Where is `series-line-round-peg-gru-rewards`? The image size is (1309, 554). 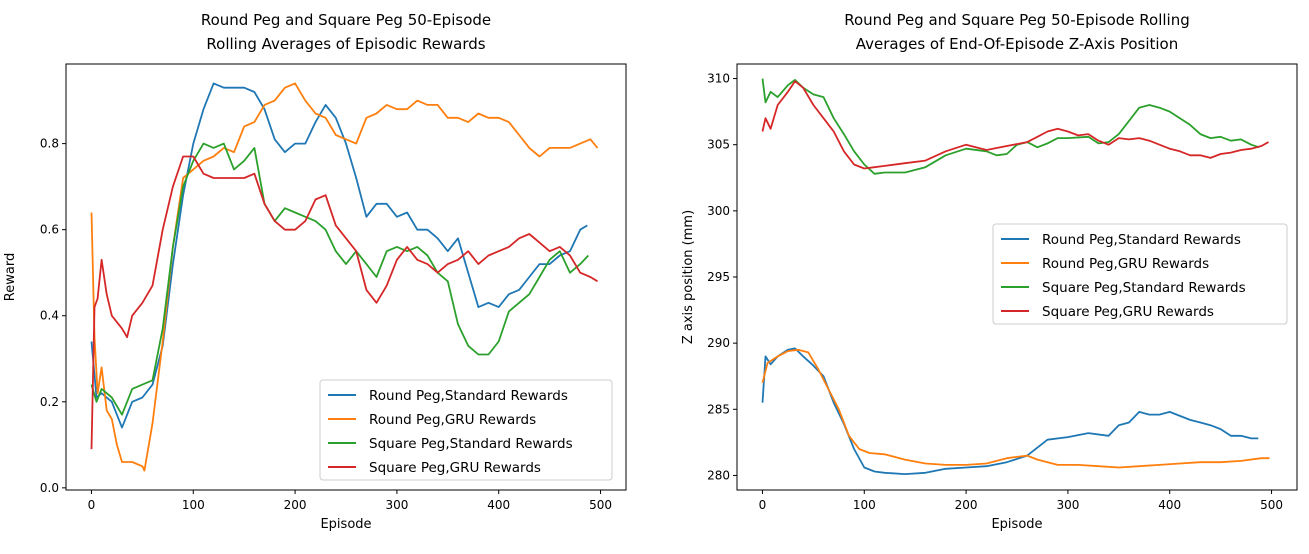
series-line-round-peg-gru-rewards is located at coordinates (1015, 408).